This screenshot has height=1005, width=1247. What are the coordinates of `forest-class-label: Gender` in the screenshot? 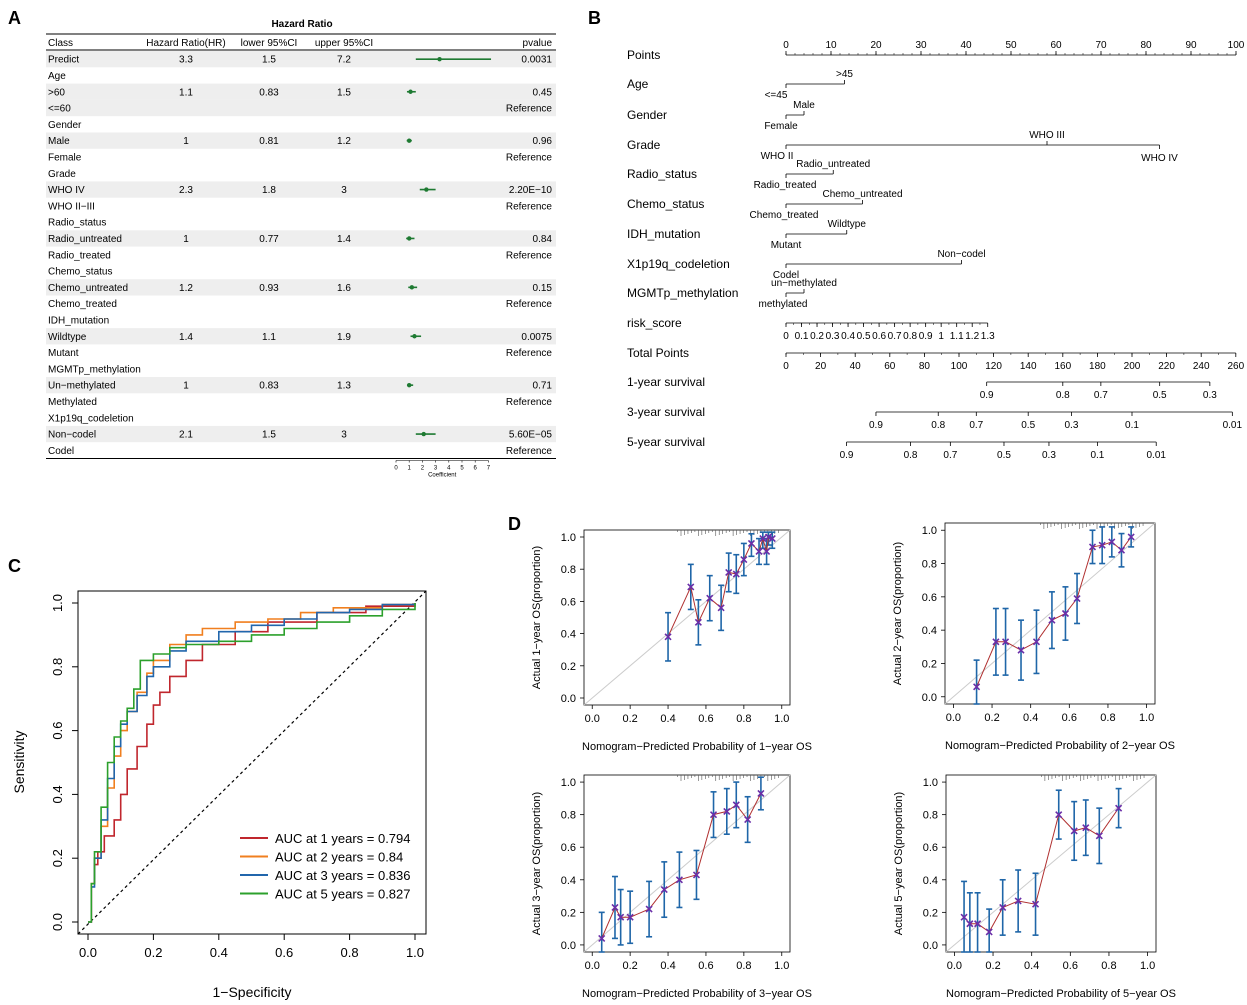 It's located at (65, 125).